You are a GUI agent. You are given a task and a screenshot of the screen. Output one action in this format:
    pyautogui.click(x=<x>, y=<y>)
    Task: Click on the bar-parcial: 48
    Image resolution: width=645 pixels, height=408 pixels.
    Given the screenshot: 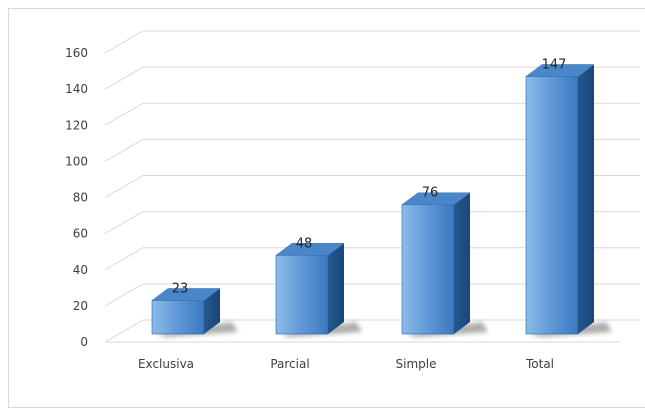 What is the action you would take?
    pyautogui.click(x=318, y=286)
    